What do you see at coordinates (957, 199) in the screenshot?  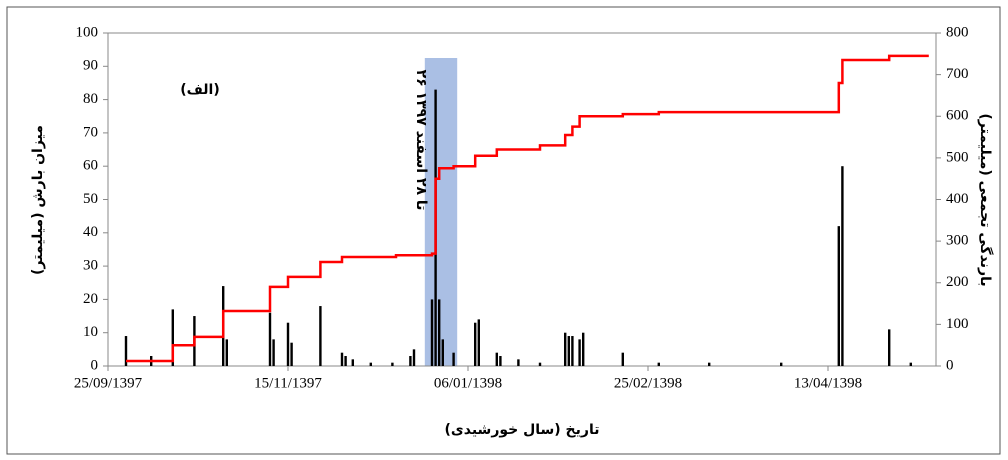 I see `y2-tick-label: 400` at bounding box center [957, 199].